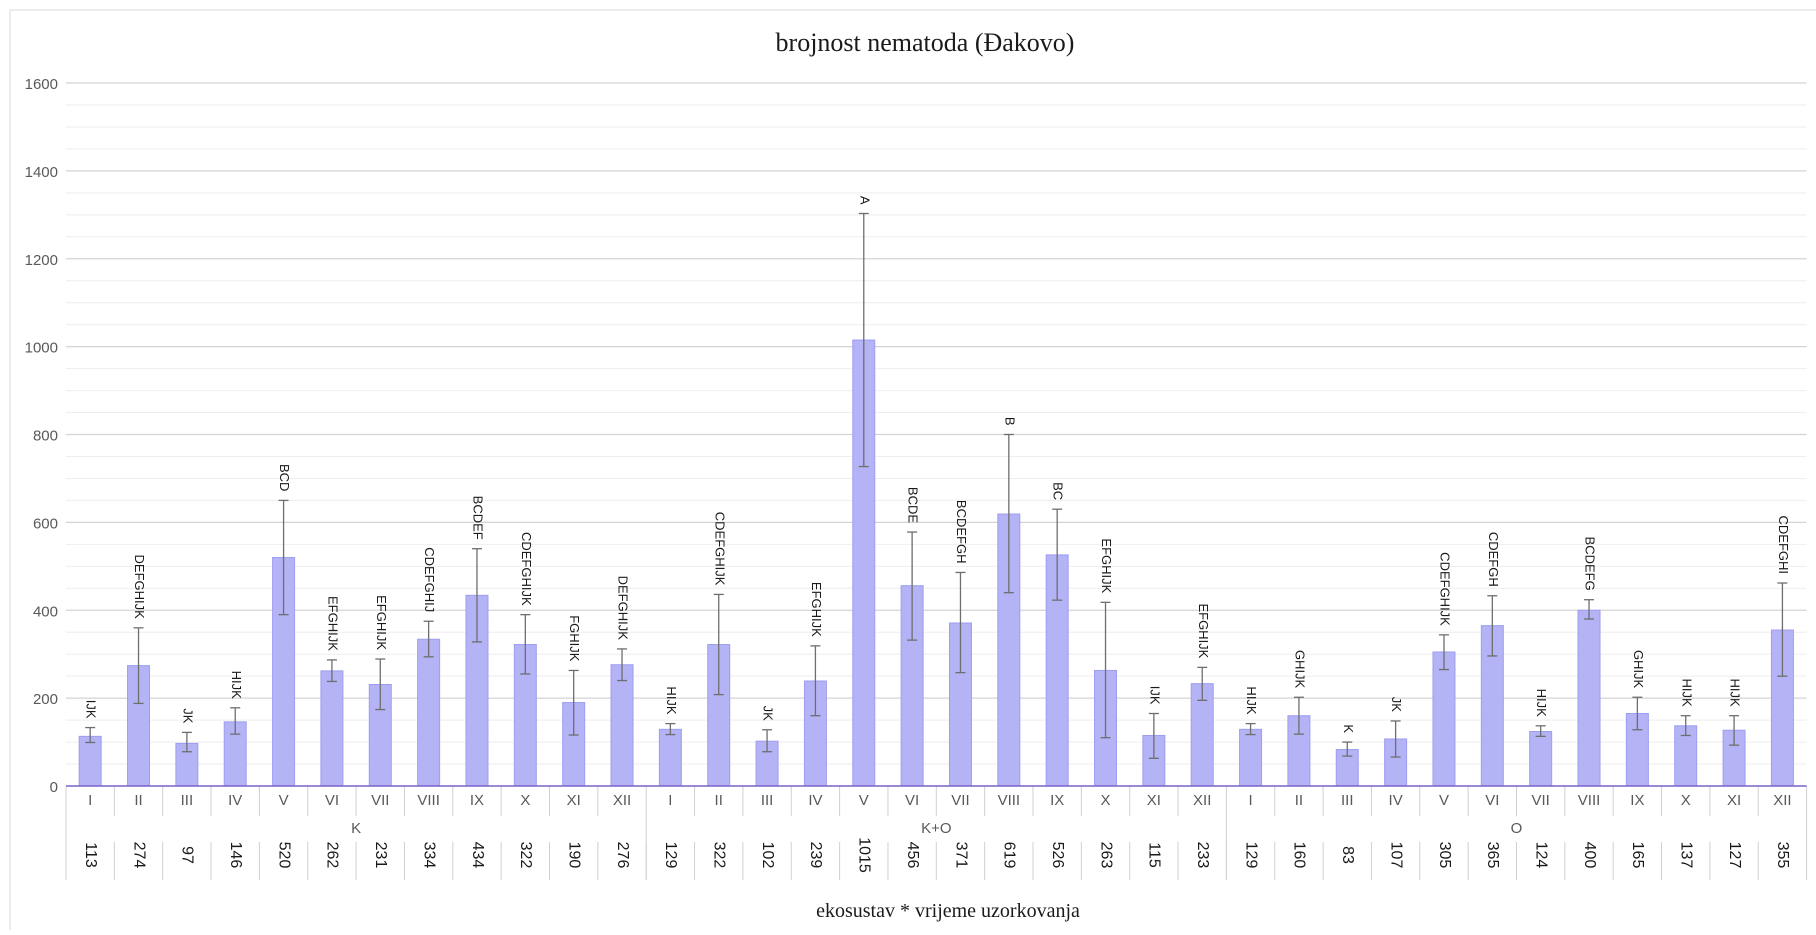 The height and width of the screenshot is (935, 1816). I want to click on value-label: 619, so click(1009, 855).